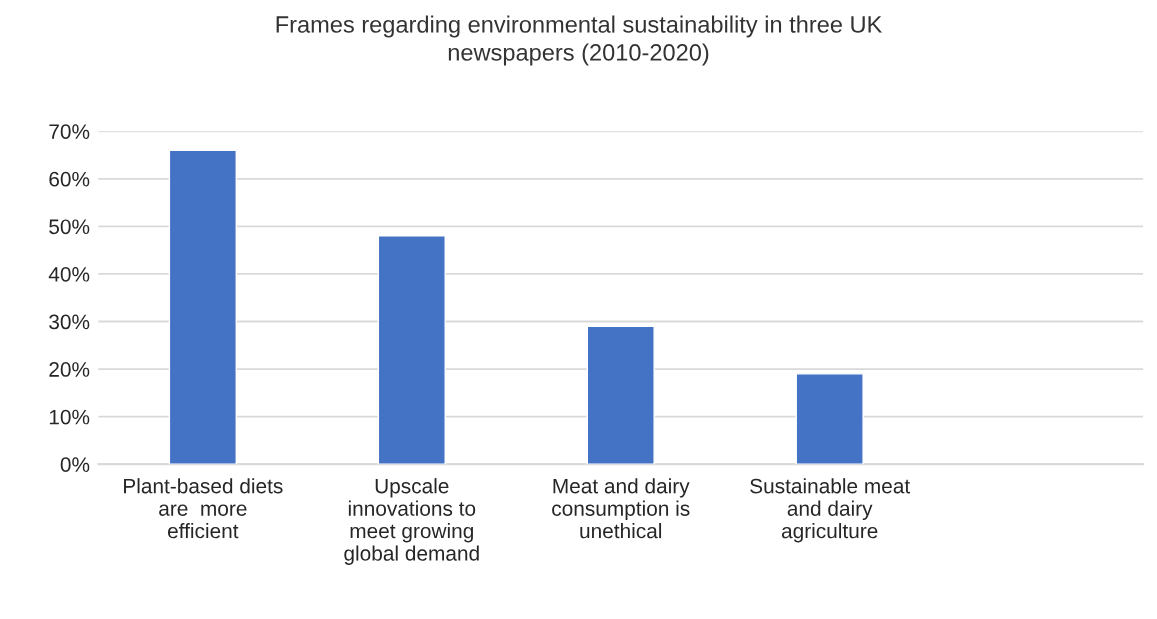 Image resolution: width=1157 pixels, height=619 pixels. Describe the element at coordinates (69, 369) in the screenshot. I see `y-tick-label: 20%` at that location.